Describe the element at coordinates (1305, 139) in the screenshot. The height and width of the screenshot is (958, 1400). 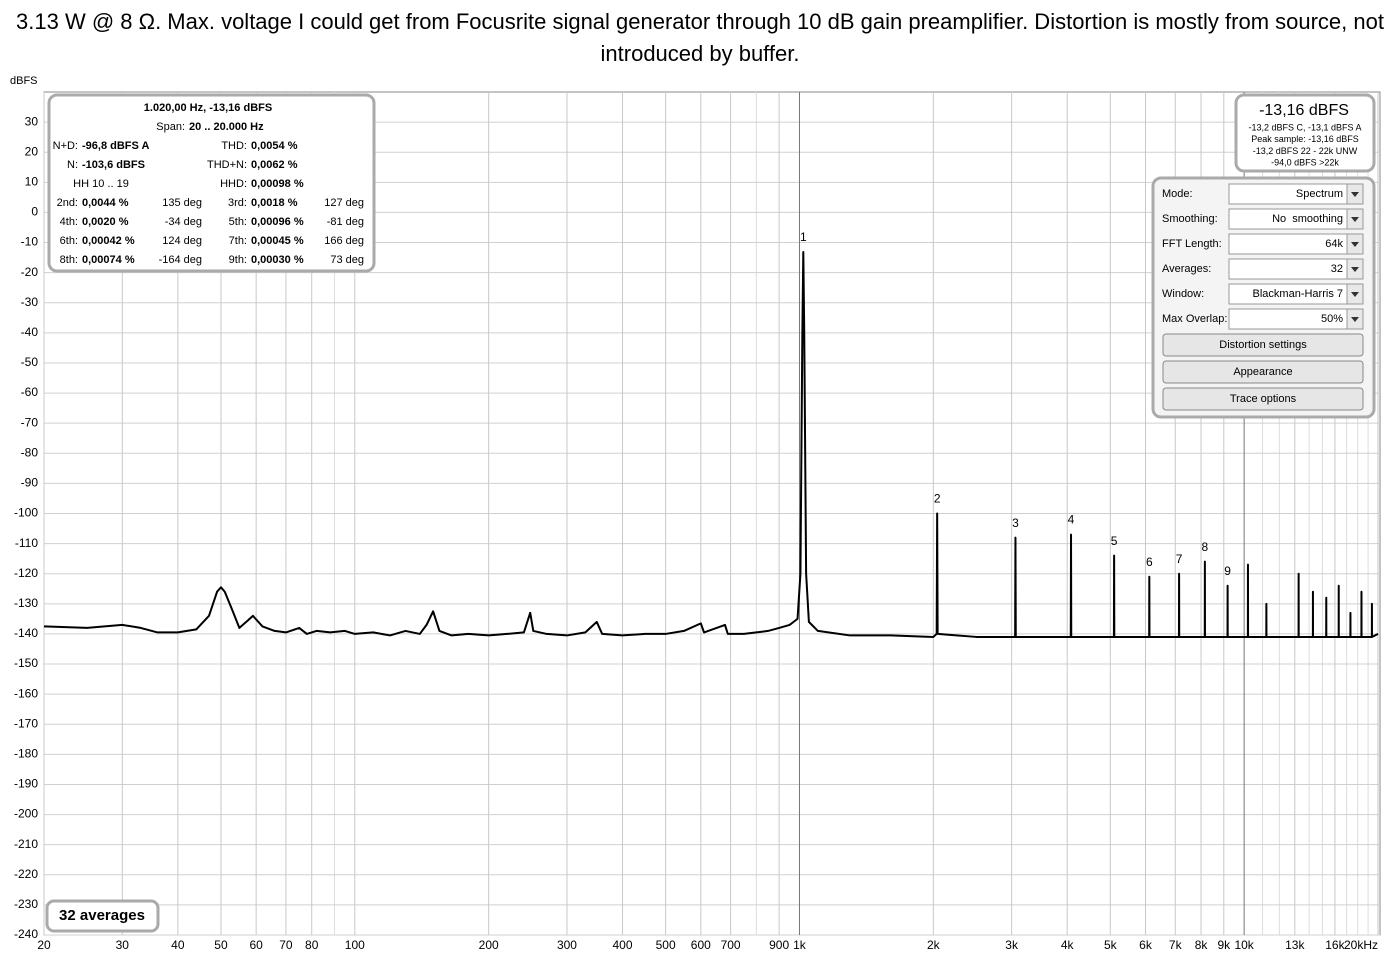
I see `level-line: Peak sample: -13,16 dBFS` at that location.